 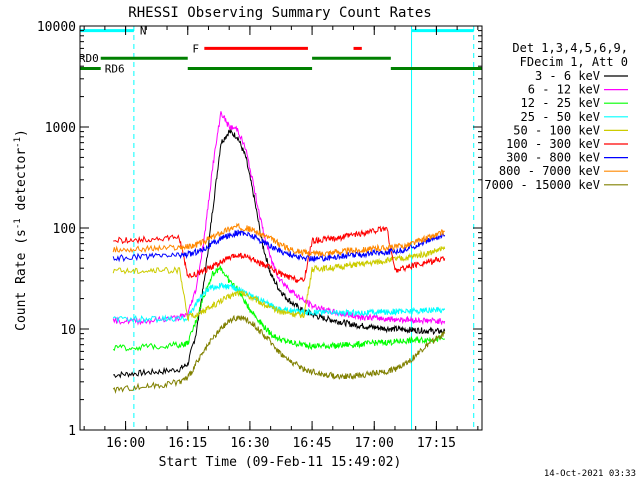 I want to click on y-label-sup2: -1, so click(x=18, y=142).